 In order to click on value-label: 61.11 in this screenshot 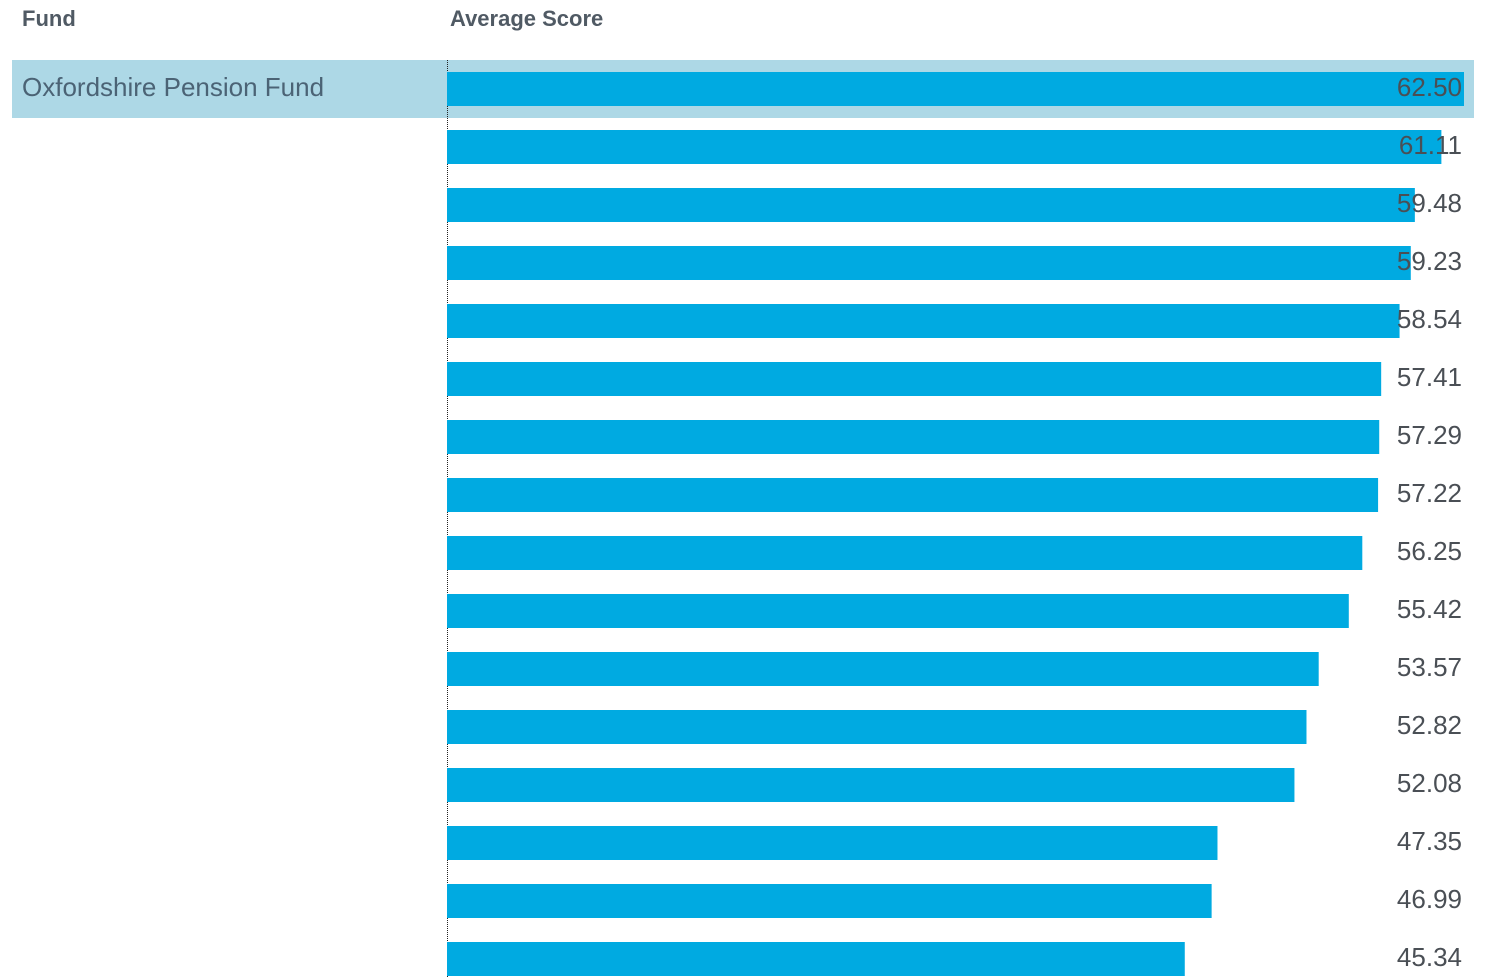, I will do `click(1430, 145)`.